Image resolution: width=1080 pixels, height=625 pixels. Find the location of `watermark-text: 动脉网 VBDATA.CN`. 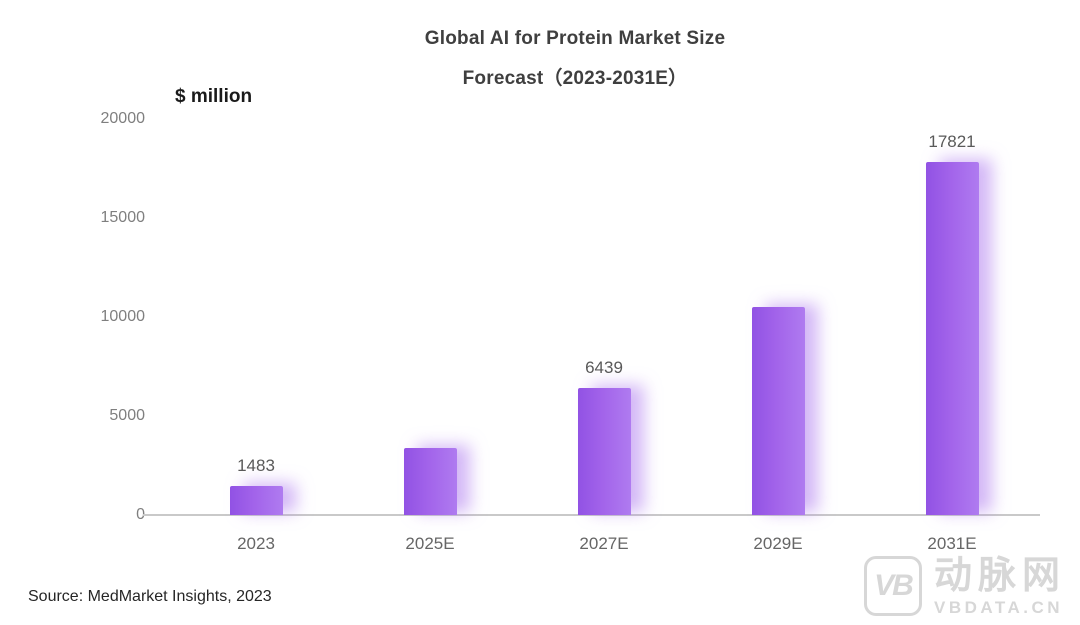

watermark-text: 动脉网 VBDATA.CN is located at coordinates (1000, 587).